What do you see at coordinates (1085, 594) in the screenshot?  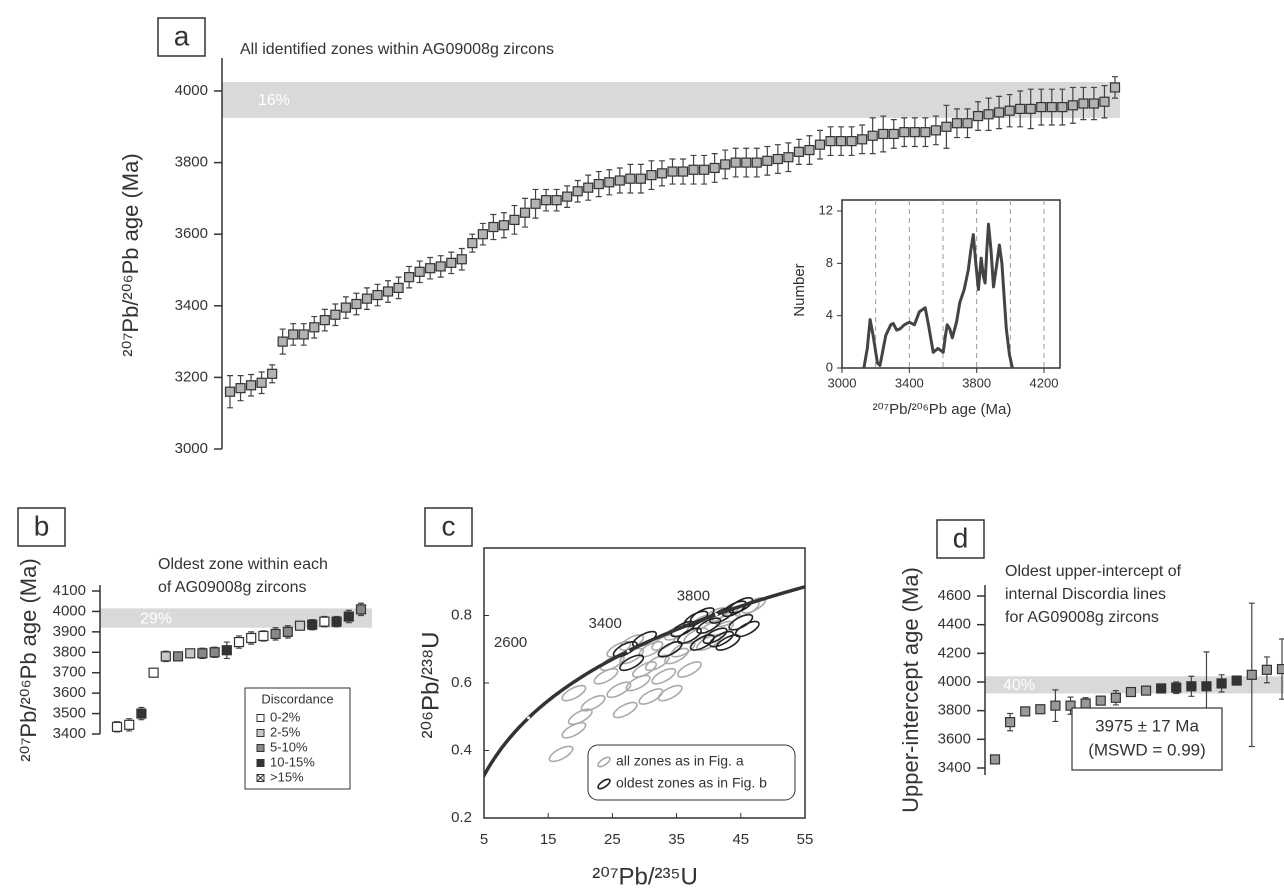 I see `panel-title: internal Discordia lines` at bounding box center [1085, 594].